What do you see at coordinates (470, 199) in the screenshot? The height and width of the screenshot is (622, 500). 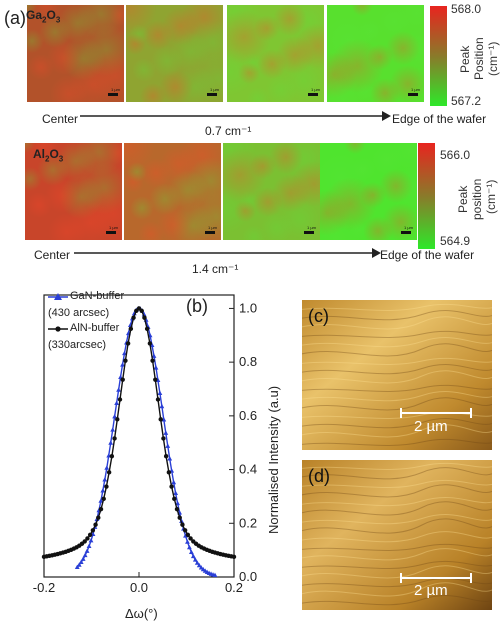 I see `al2o3-colorbar-title: Peak position` at bounding box center [470, 199].